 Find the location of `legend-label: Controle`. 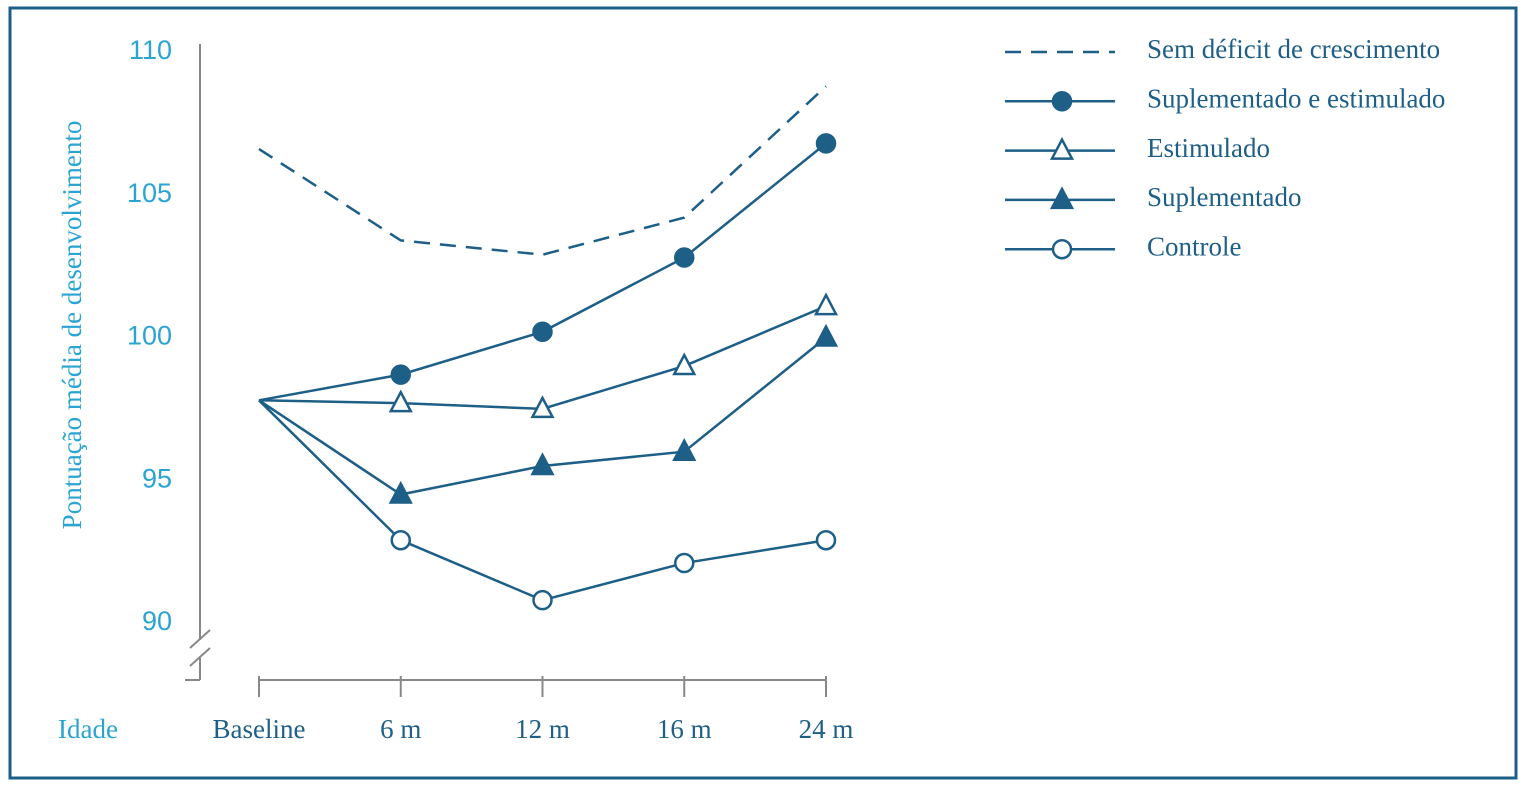

legend-label: Controle is located at coordinates (1194, 246).